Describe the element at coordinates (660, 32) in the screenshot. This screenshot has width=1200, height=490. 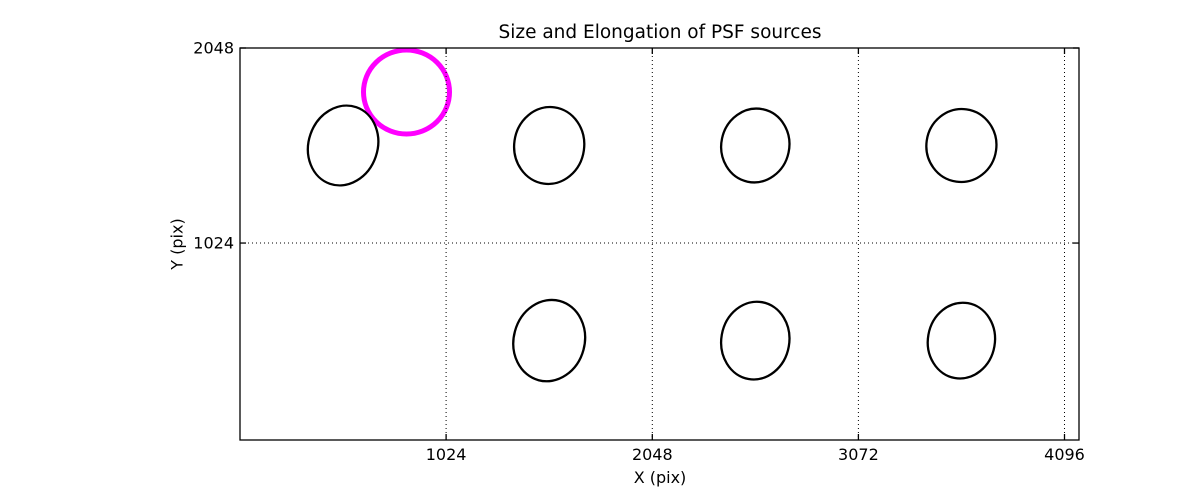
I see `chart-title: Size and Elongation of PSF sources` at that location.